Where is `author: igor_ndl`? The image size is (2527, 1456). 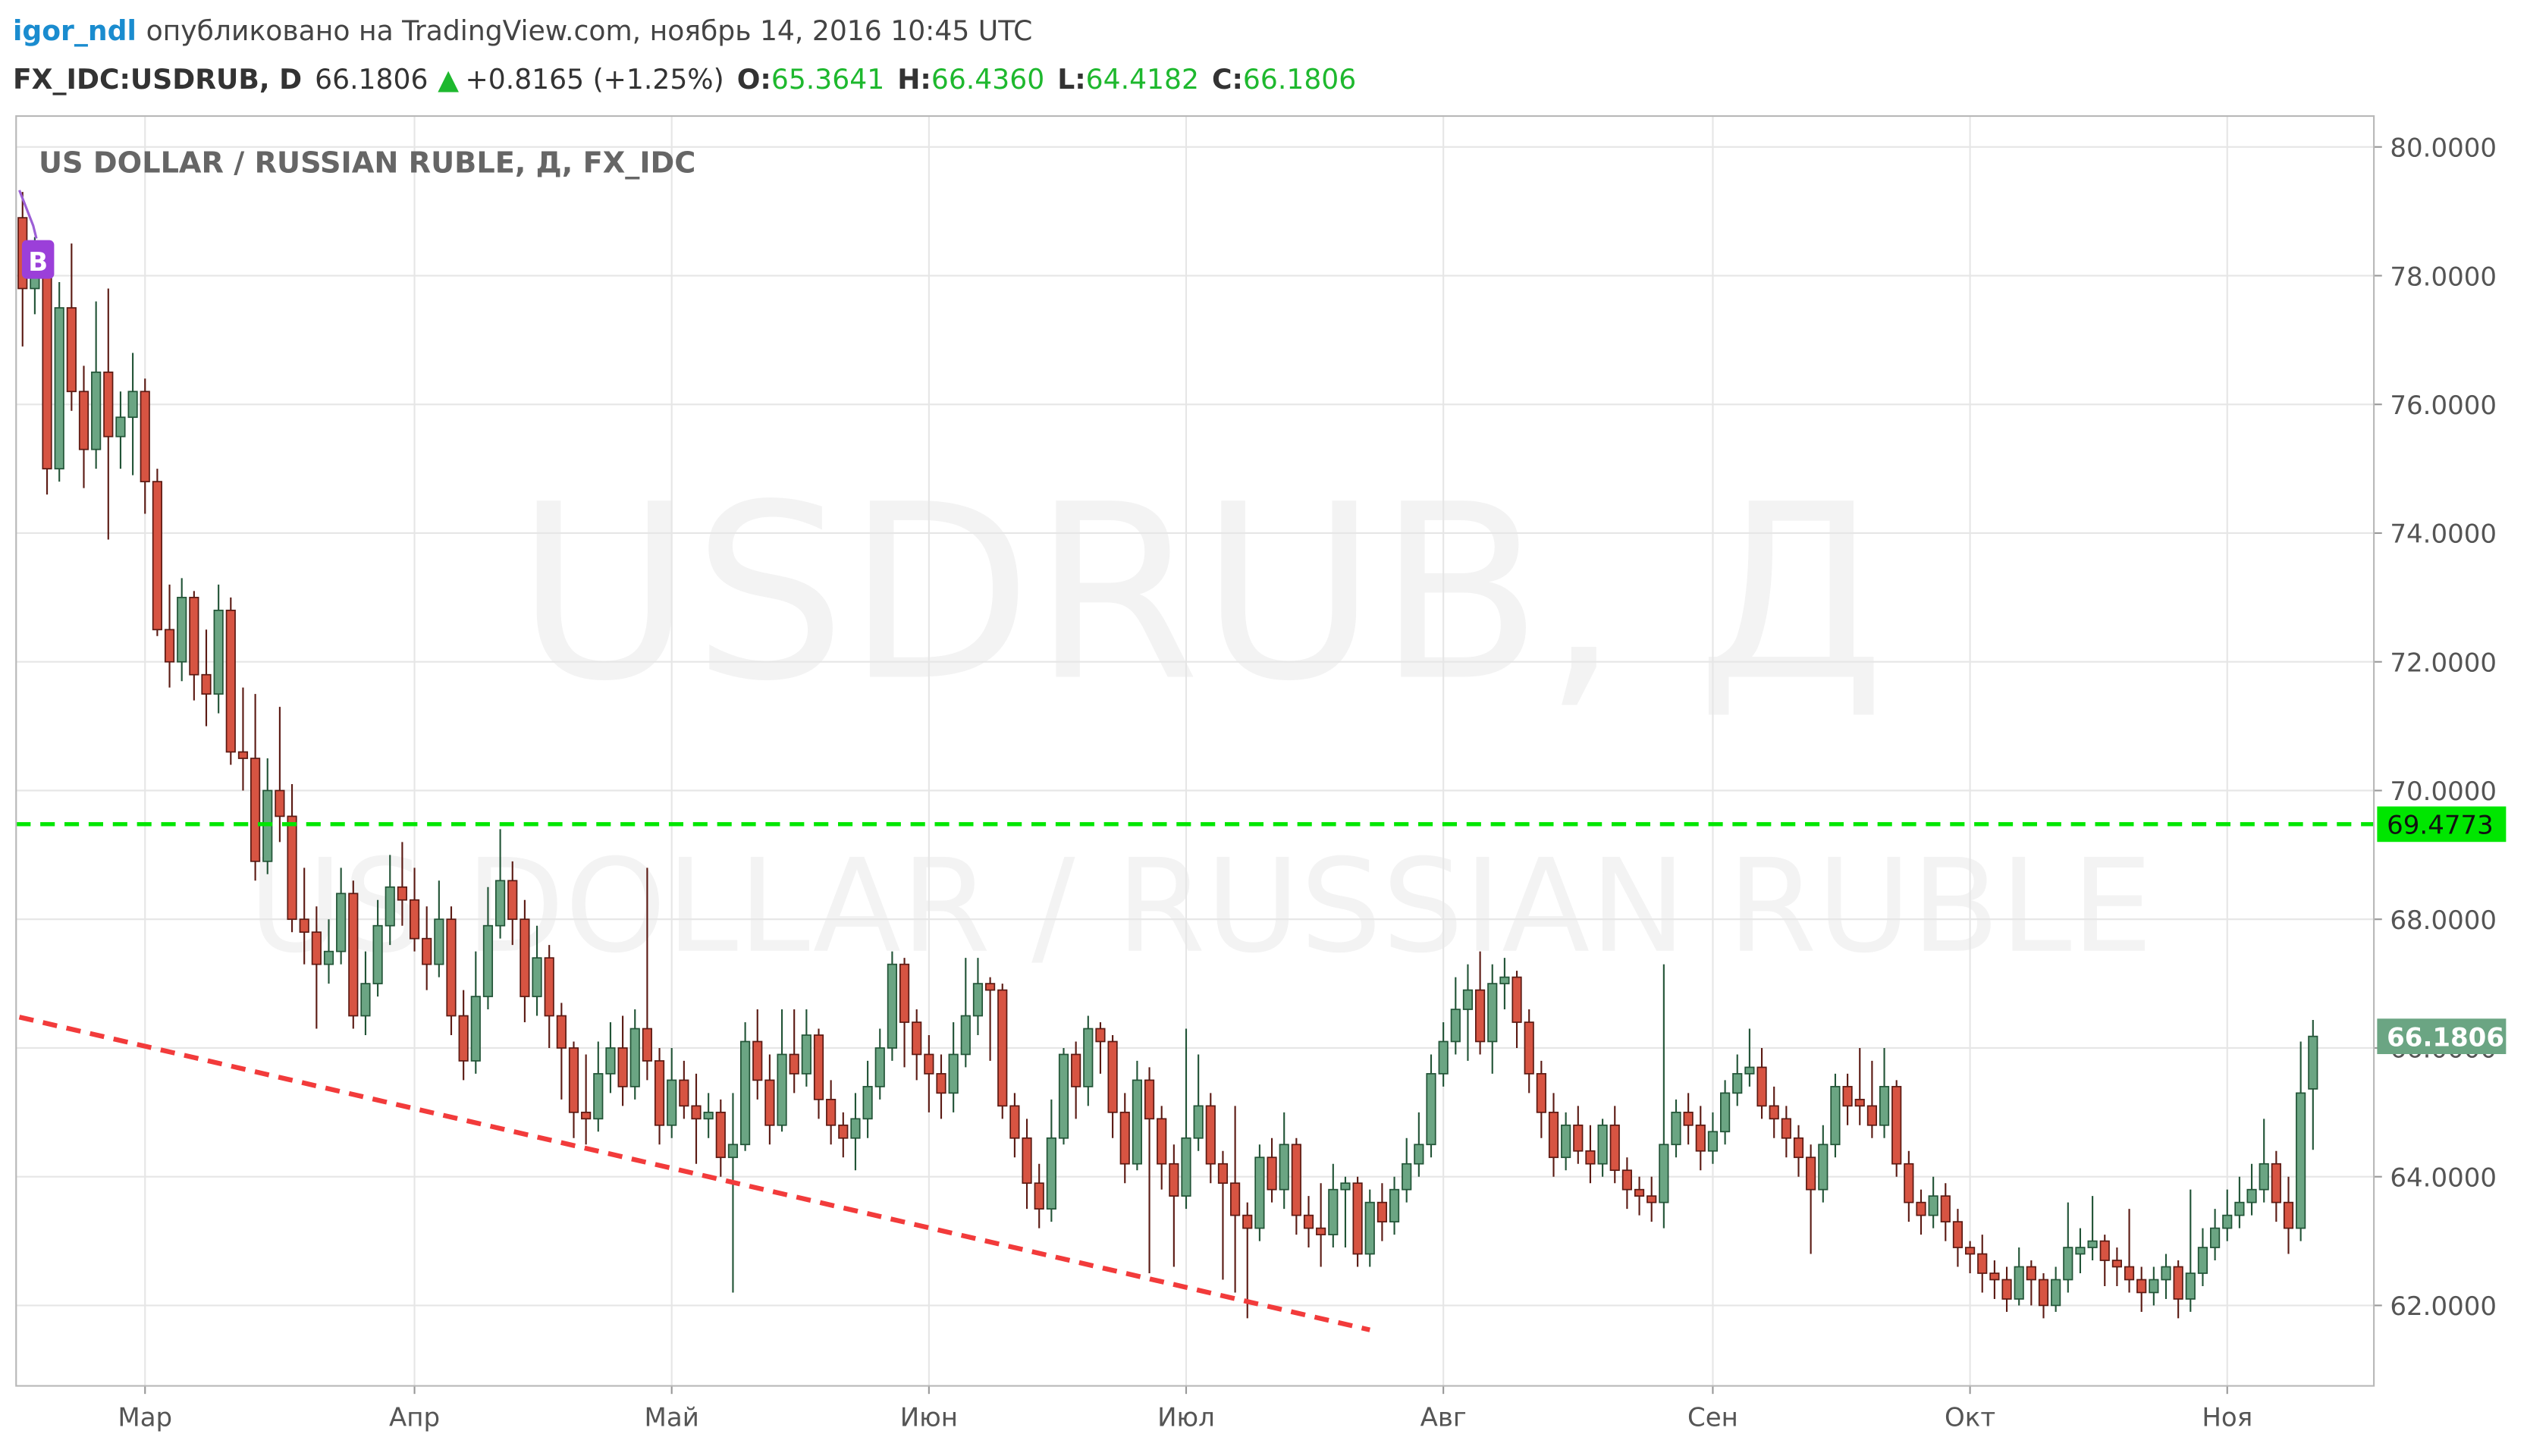
author: igor_ndl is located at coordinates (75, 30).